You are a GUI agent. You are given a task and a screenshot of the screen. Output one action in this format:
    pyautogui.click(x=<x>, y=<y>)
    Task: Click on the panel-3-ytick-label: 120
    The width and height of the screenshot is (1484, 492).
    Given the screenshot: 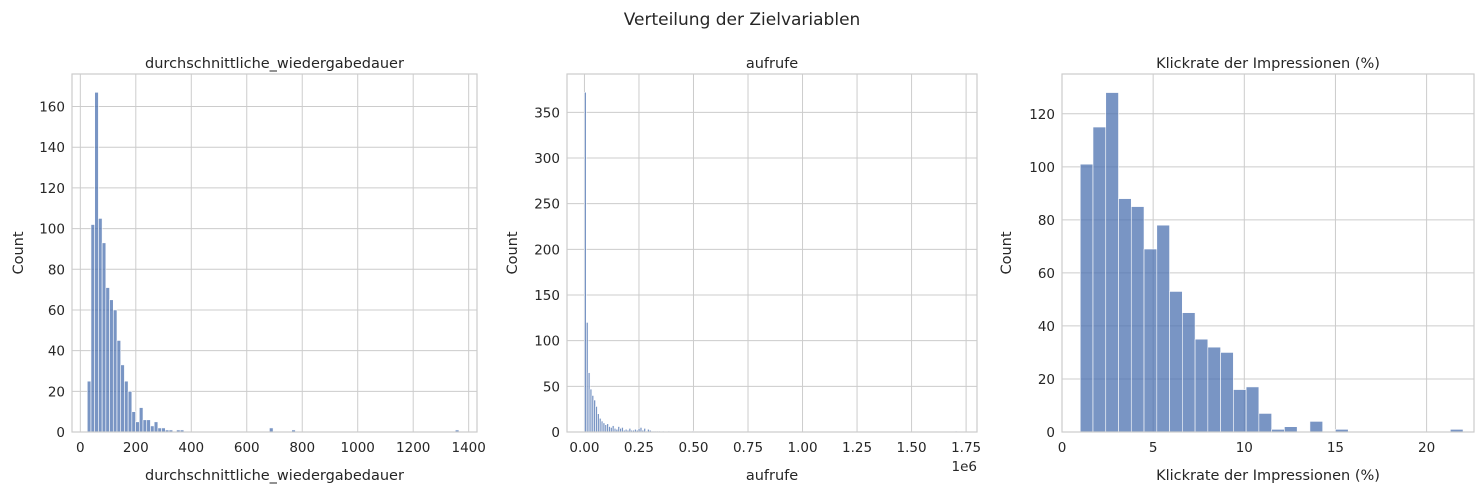 What is the action you would take?
    pyautogui.click(x=1042, y=115)
    